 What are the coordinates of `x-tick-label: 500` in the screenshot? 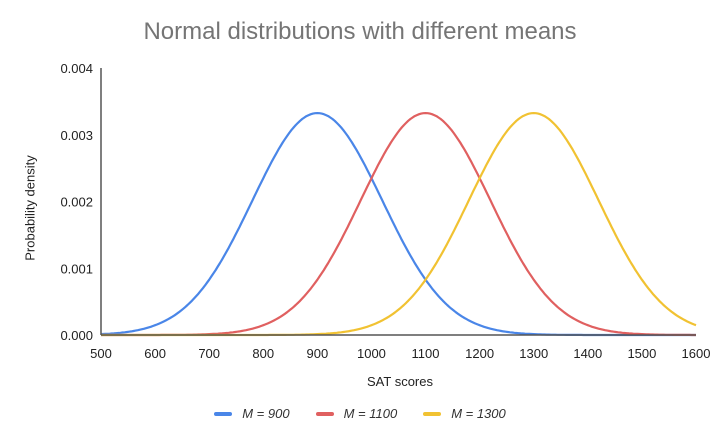 It's located at (101, 353).